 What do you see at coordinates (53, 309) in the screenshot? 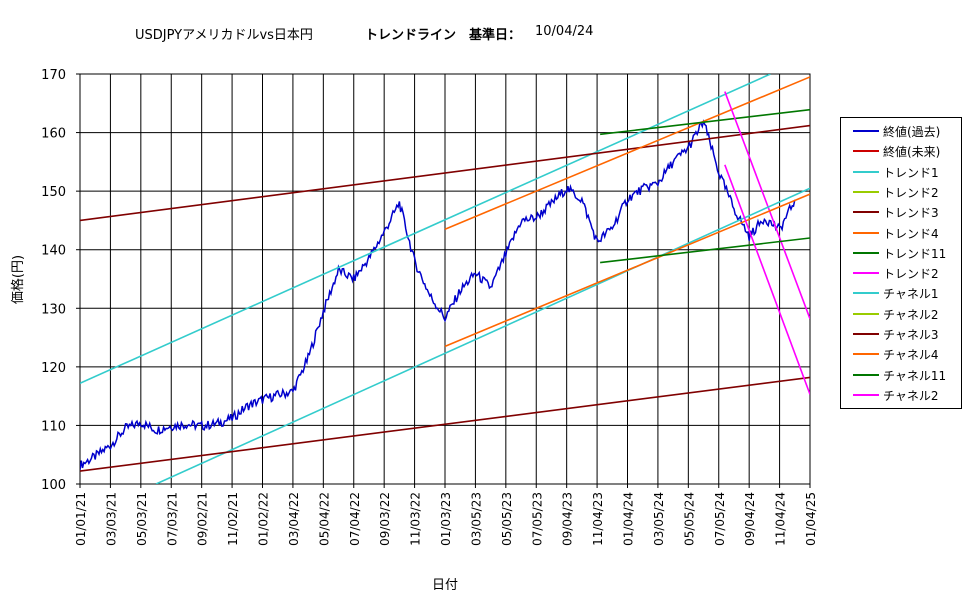
I see `y-tick-label: 130` at bounding box center [53, 309].